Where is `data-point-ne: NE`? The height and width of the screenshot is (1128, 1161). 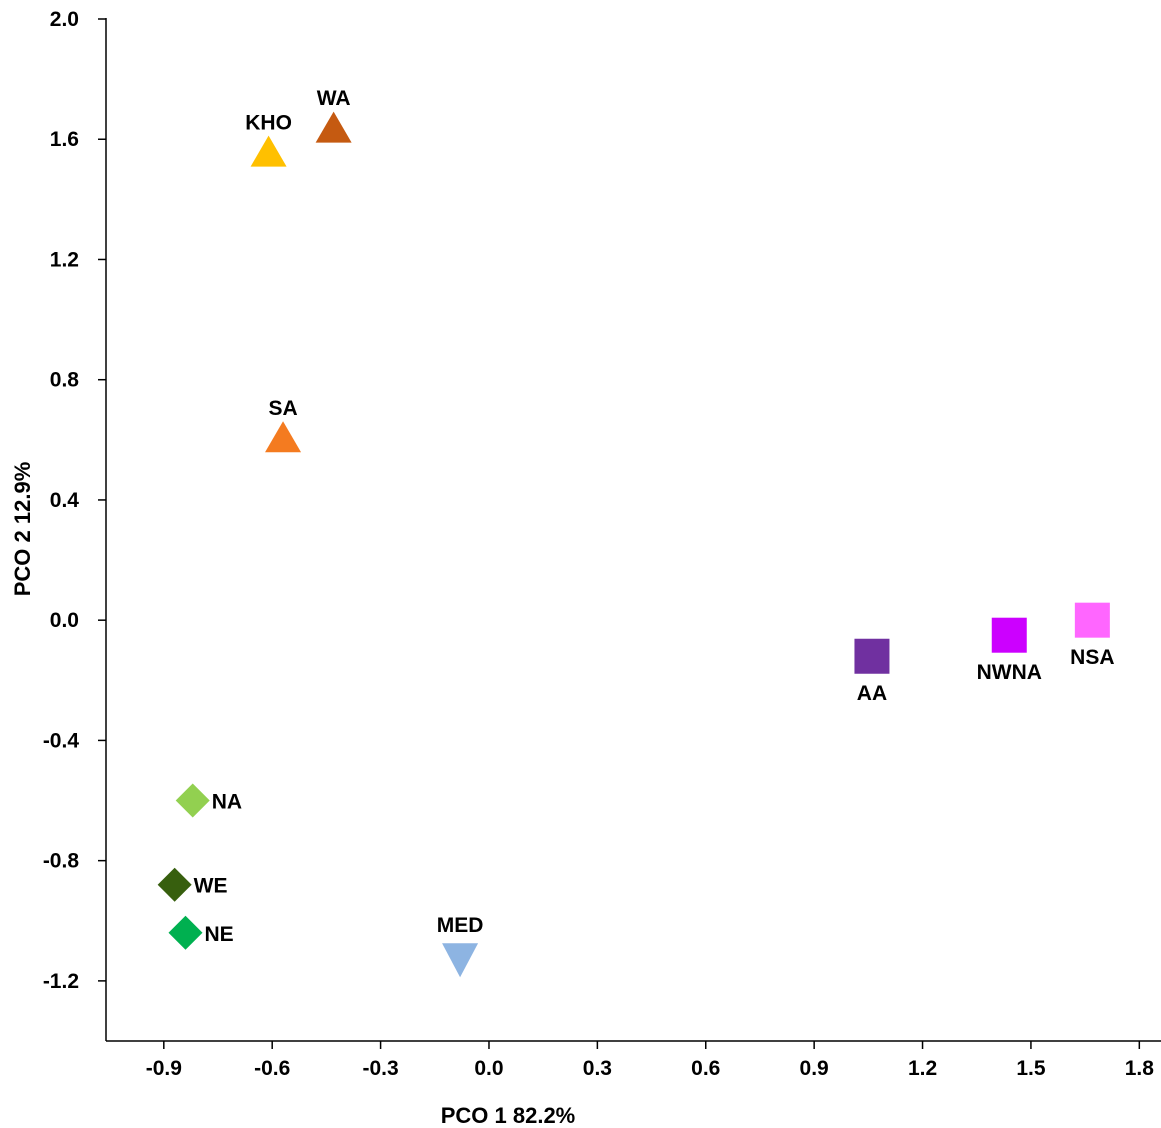 data-point-ne: NE is located at coordinates (201, 932).